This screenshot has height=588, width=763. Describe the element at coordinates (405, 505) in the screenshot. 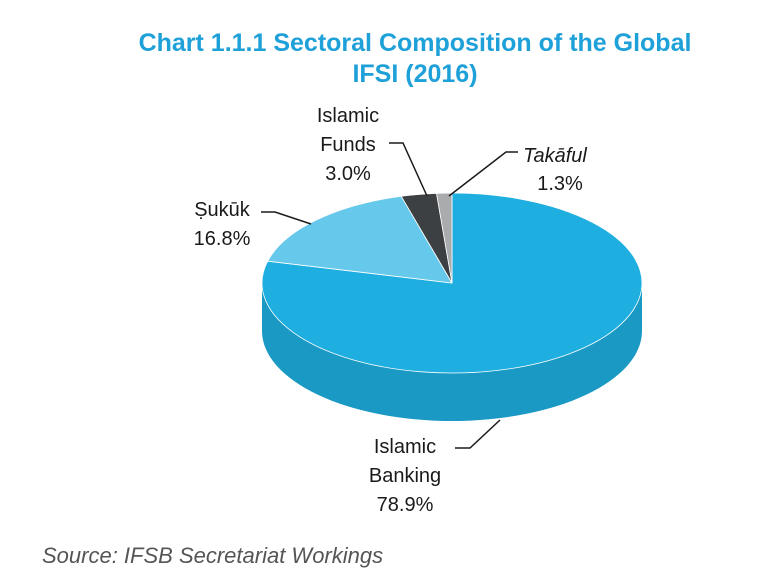

I see `value-label: 78.9%` at that location.